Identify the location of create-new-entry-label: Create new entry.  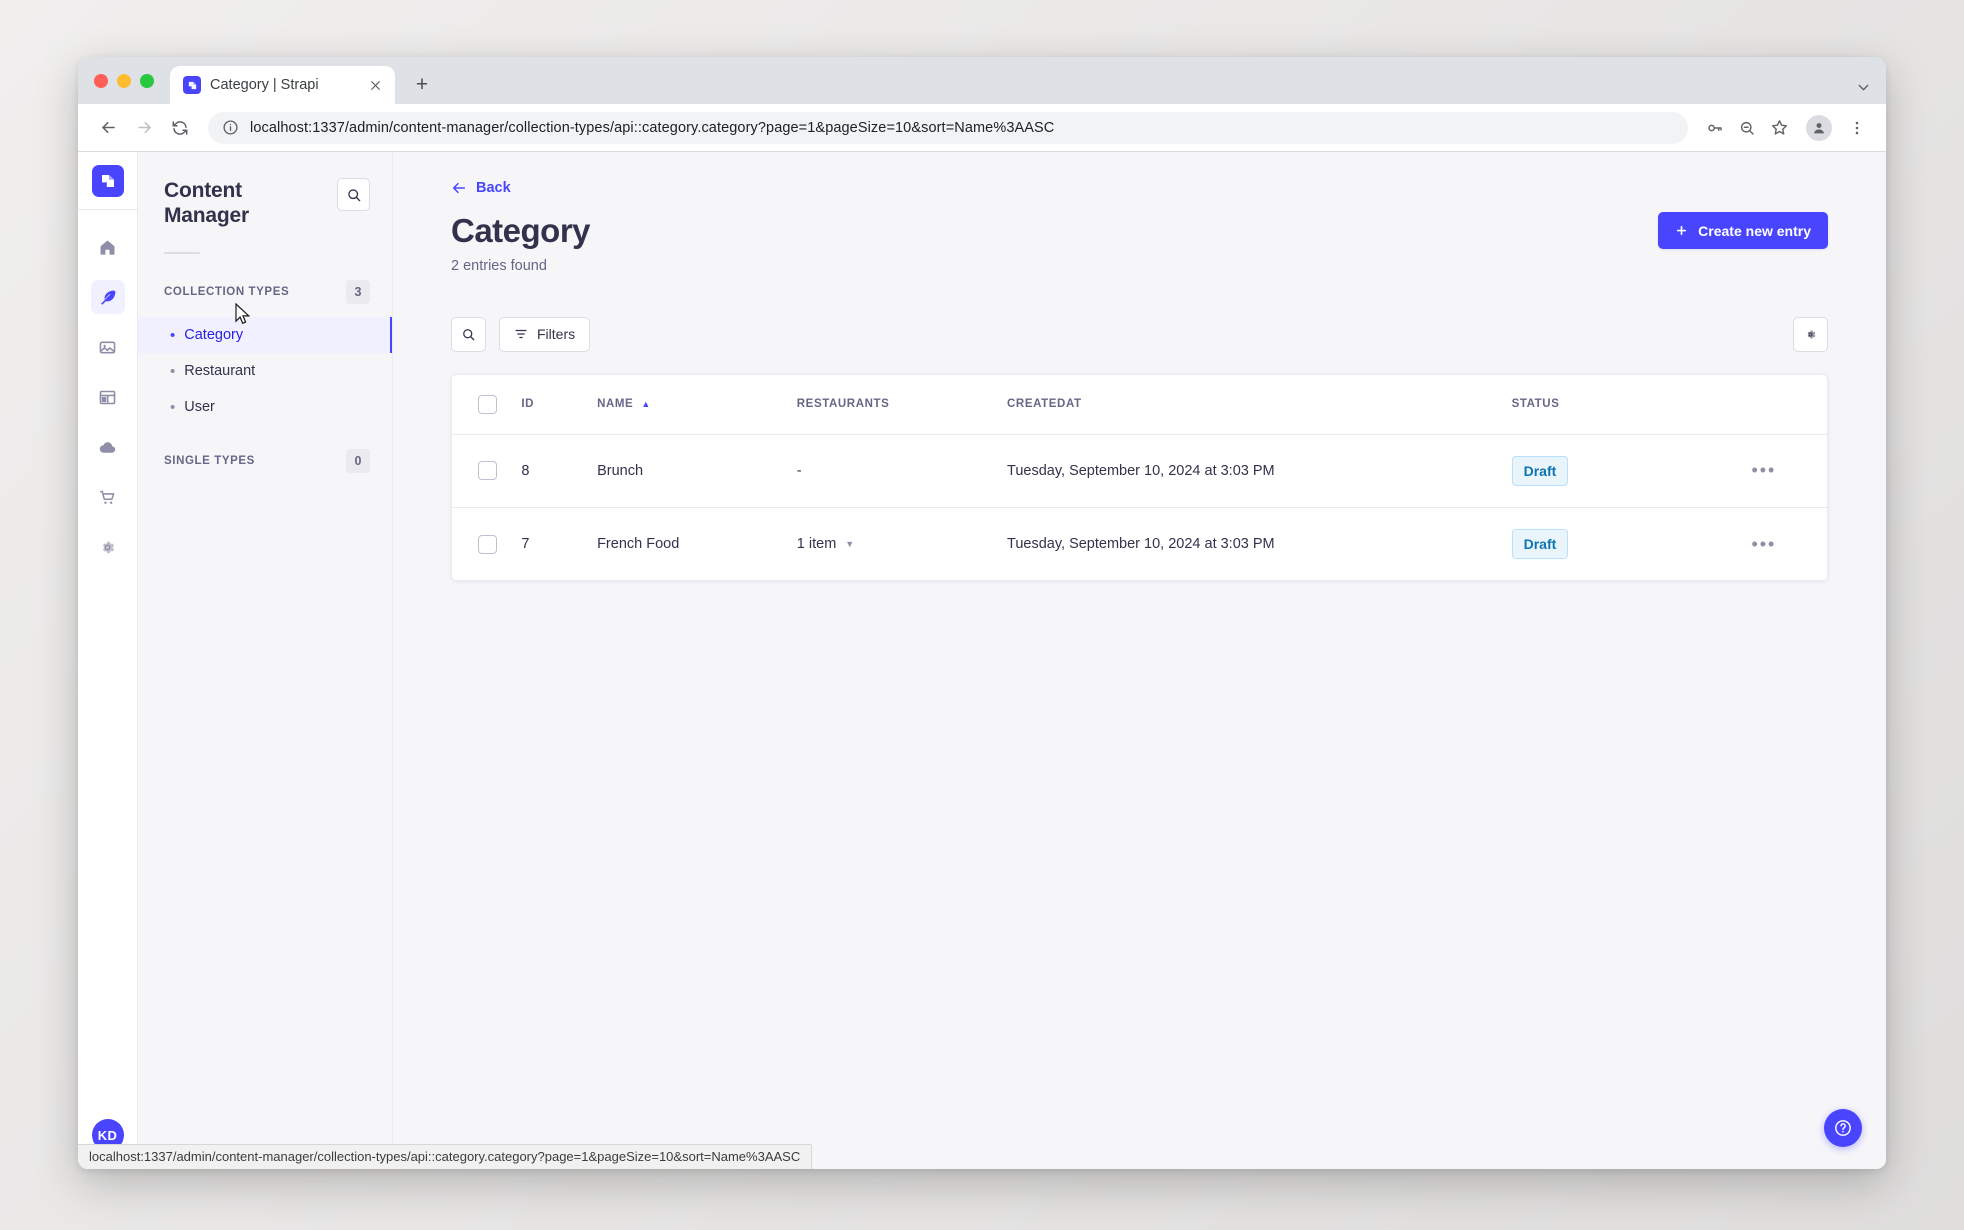
(1754, 230).